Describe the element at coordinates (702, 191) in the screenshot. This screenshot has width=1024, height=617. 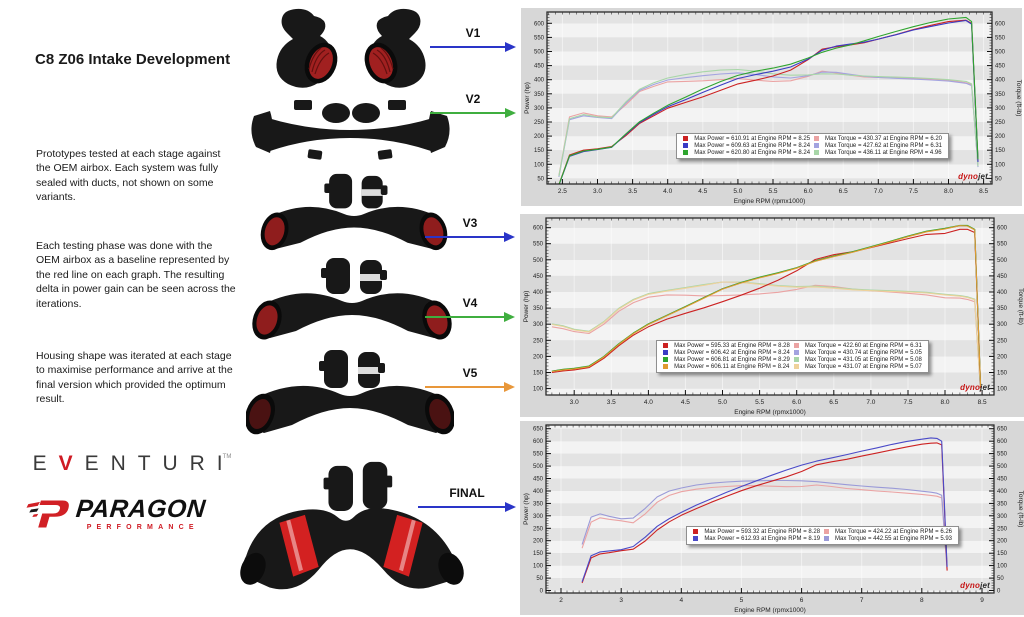
I see `svg-text: 4.5` at that location.